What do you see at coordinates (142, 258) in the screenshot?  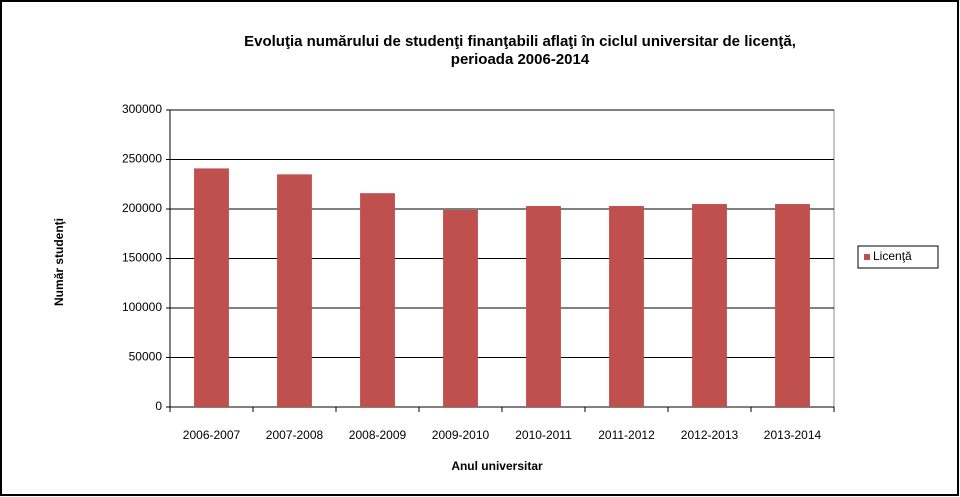 I see `y-tick-label: 150000` at bounding box center [142, 258].